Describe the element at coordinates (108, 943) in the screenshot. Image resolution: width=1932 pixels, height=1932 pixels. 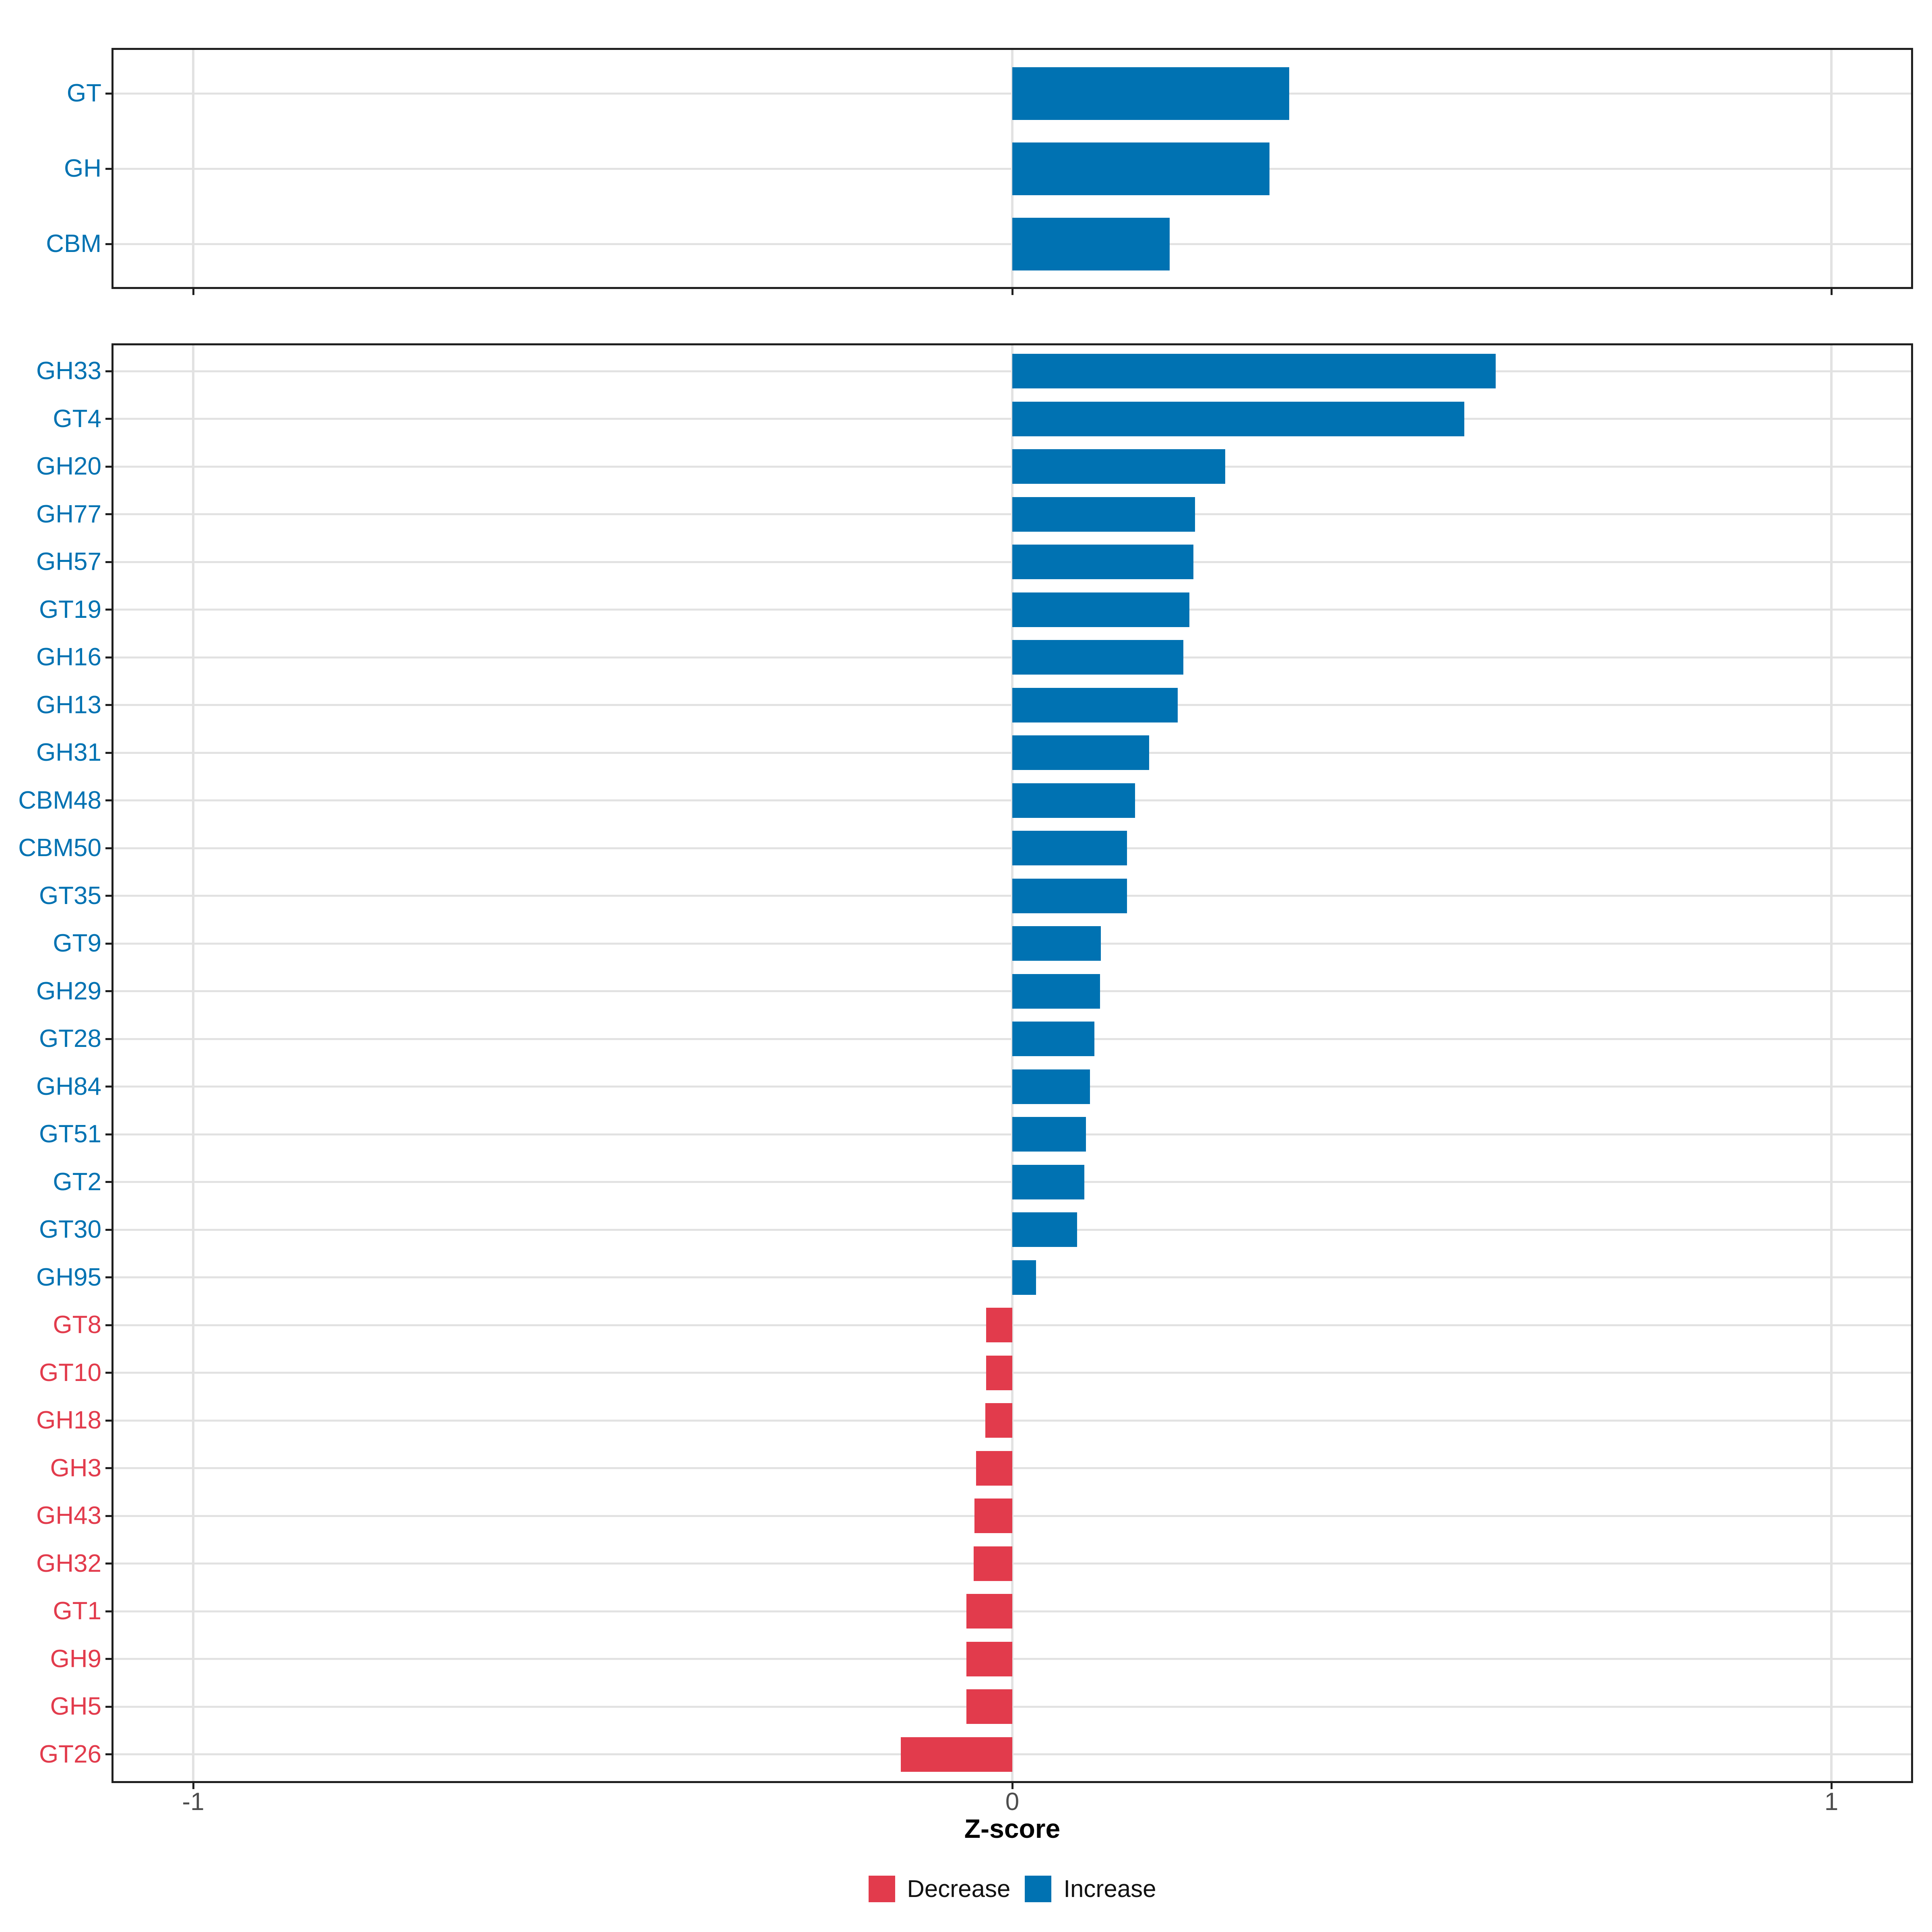
I see `y-tick-GT9` at that location.